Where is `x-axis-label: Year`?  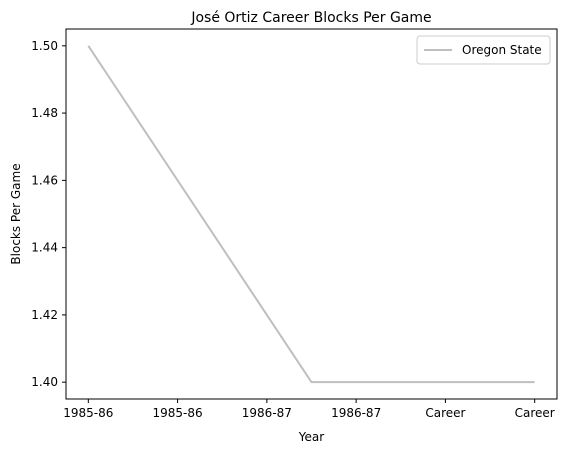
x-axis-label: Year is located at coordinates (311, 437).